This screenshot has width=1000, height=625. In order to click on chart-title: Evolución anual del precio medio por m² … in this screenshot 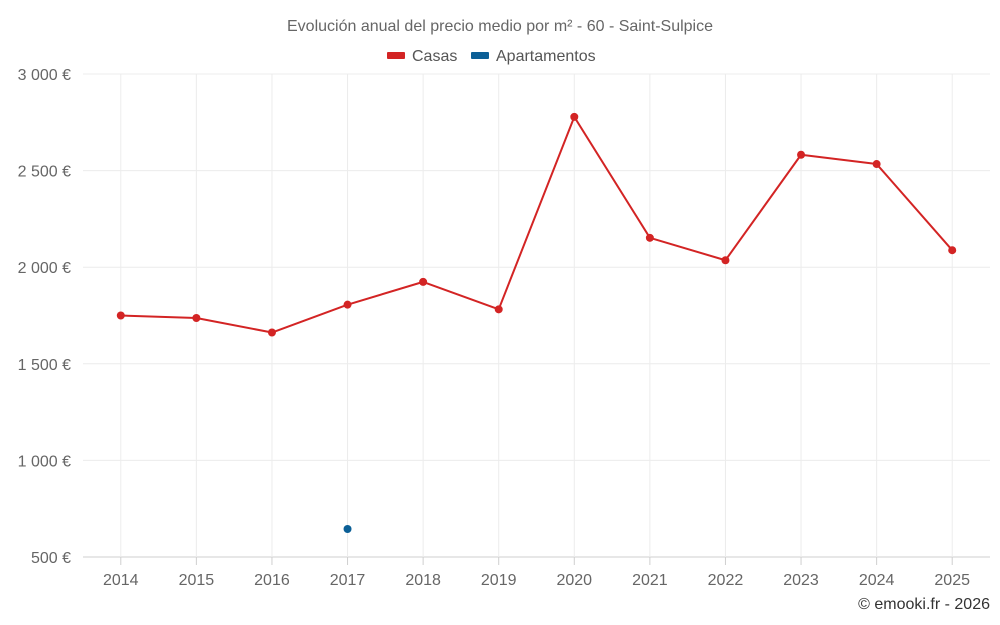, I will do `click(500, 26)`.